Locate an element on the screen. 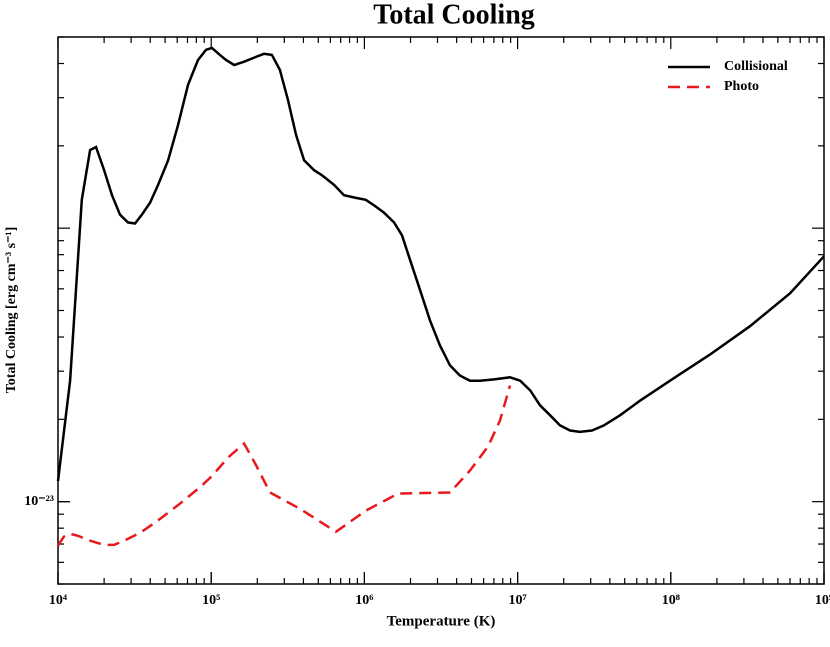  legend-label: Photo is located at coordinates (741, 86).